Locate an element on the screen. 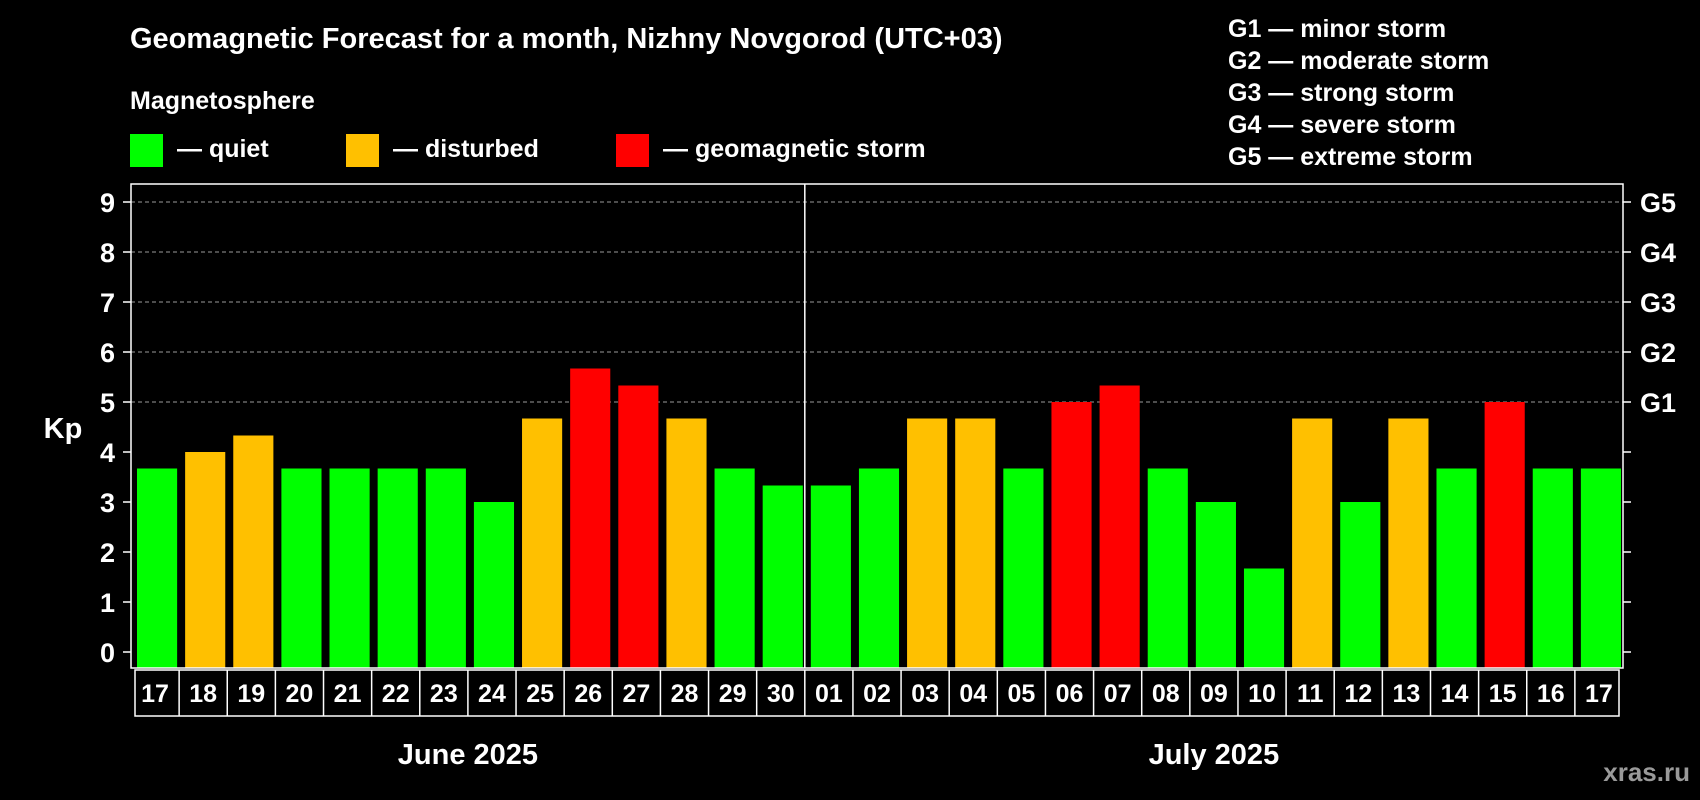  legend-label-quiet: — quiet is located at coordinates (223, 149).